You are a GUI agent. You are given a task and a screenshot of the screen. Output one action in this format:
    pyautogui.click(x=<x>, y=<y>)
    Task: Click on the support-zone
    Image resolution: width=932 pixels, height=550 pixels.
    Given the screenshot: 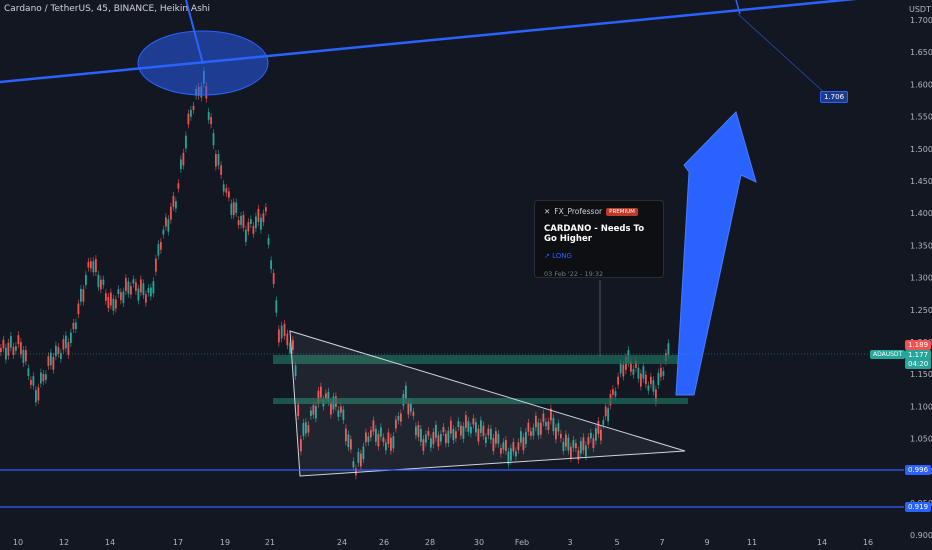 What is the action you would take?
    pyautogui.click(x=480, y=401)
    